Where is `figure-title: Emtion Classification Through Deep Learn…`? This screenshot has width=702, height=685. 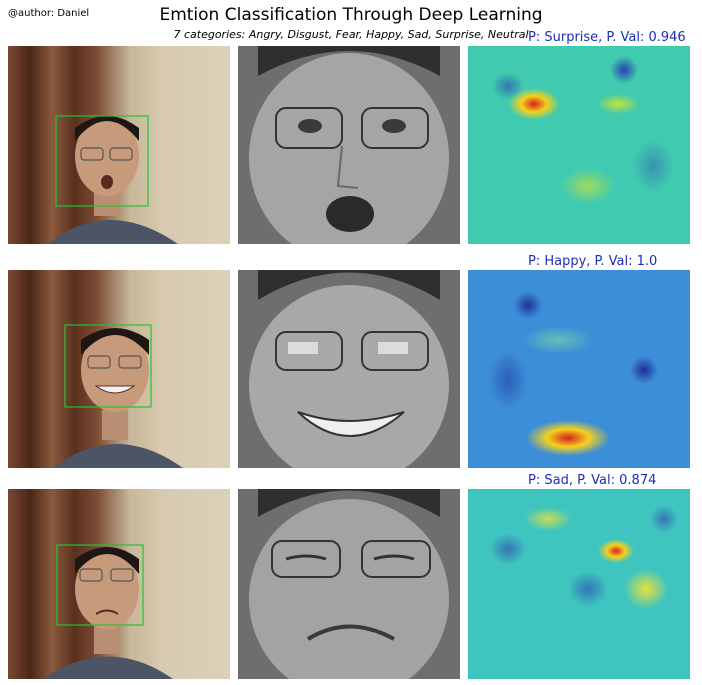
figure-title: Emtion Classification Through Deep Learn… is located at coordinates (351, 15).